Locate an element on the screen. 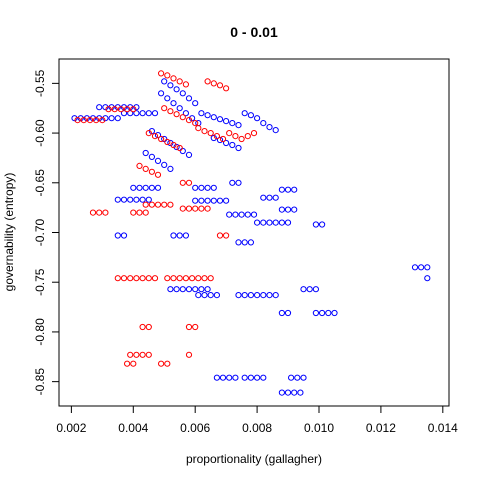  y-tick-label: -0.75 is located at coordinates (40, 282).